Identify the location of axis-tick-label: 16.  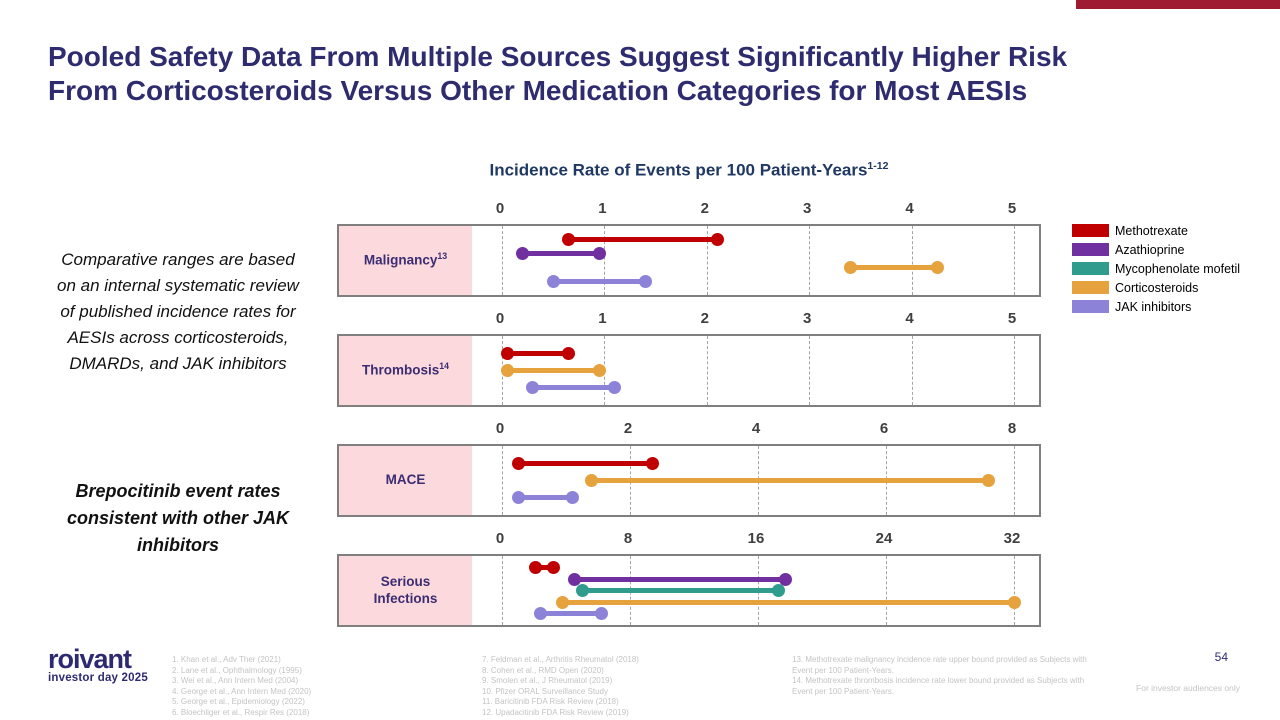
(756, 538).